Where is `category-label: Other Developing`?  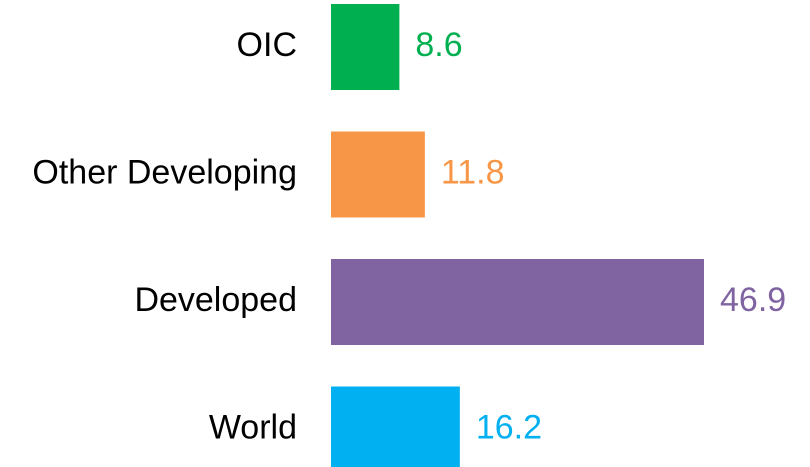 category-label: Other Developing is located at coordinates (164, 172).